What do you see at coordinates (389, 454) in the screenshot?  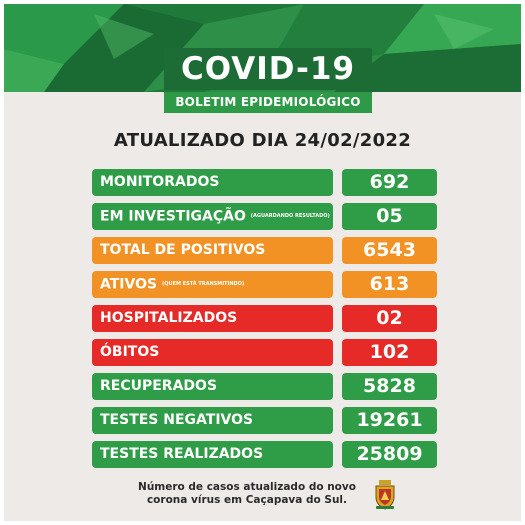 I see `stat-value: 25809` at bounding box center [389, 454].